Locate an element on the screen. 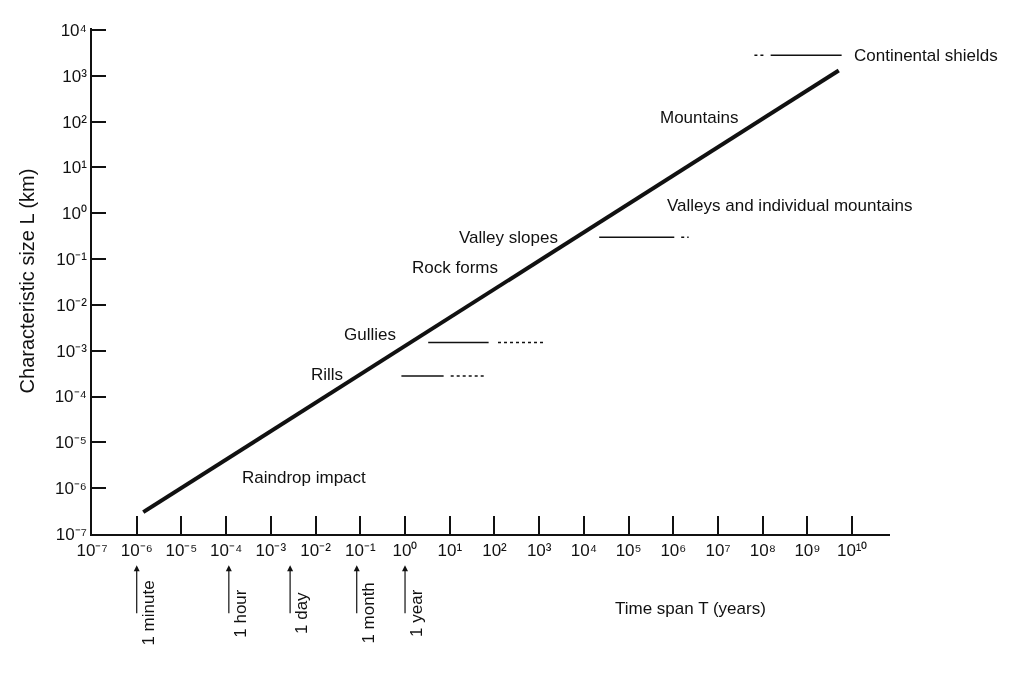 The height and width of the screenshot is (700, 1036). text: 1 hour is located at coordinates (240, 613).